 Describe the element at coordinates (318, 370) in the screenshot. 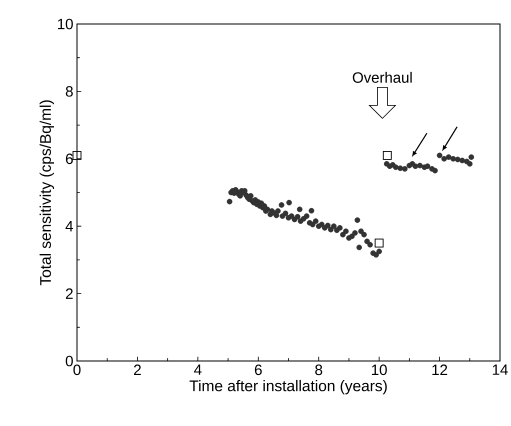

I see `x-tick-label: 8` at that location.